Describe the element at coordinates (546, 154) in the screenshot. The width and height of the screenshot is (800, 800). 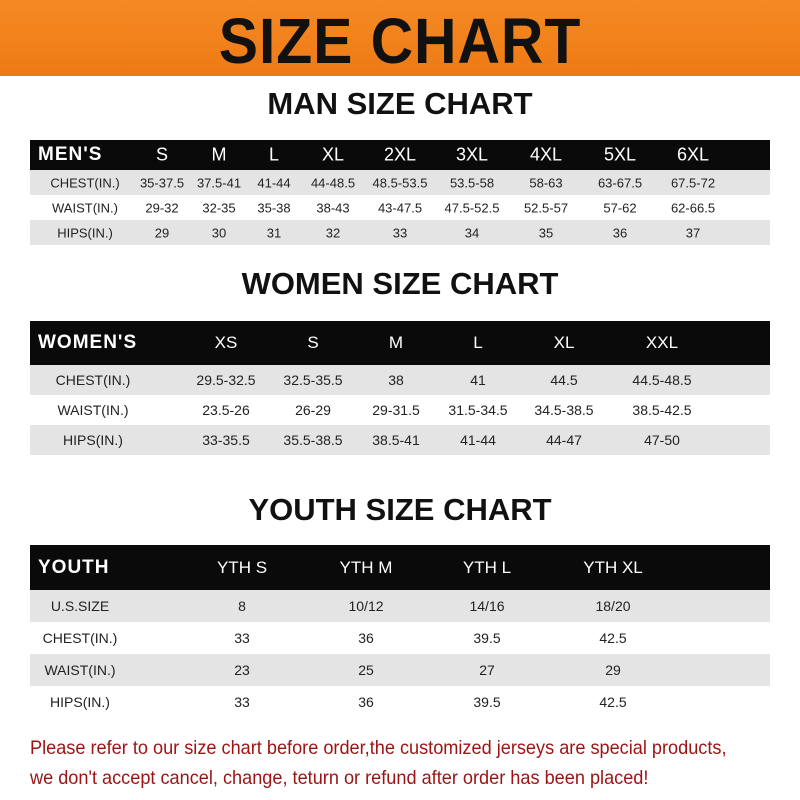
I see `size-header-cell: 4XL` at that location.